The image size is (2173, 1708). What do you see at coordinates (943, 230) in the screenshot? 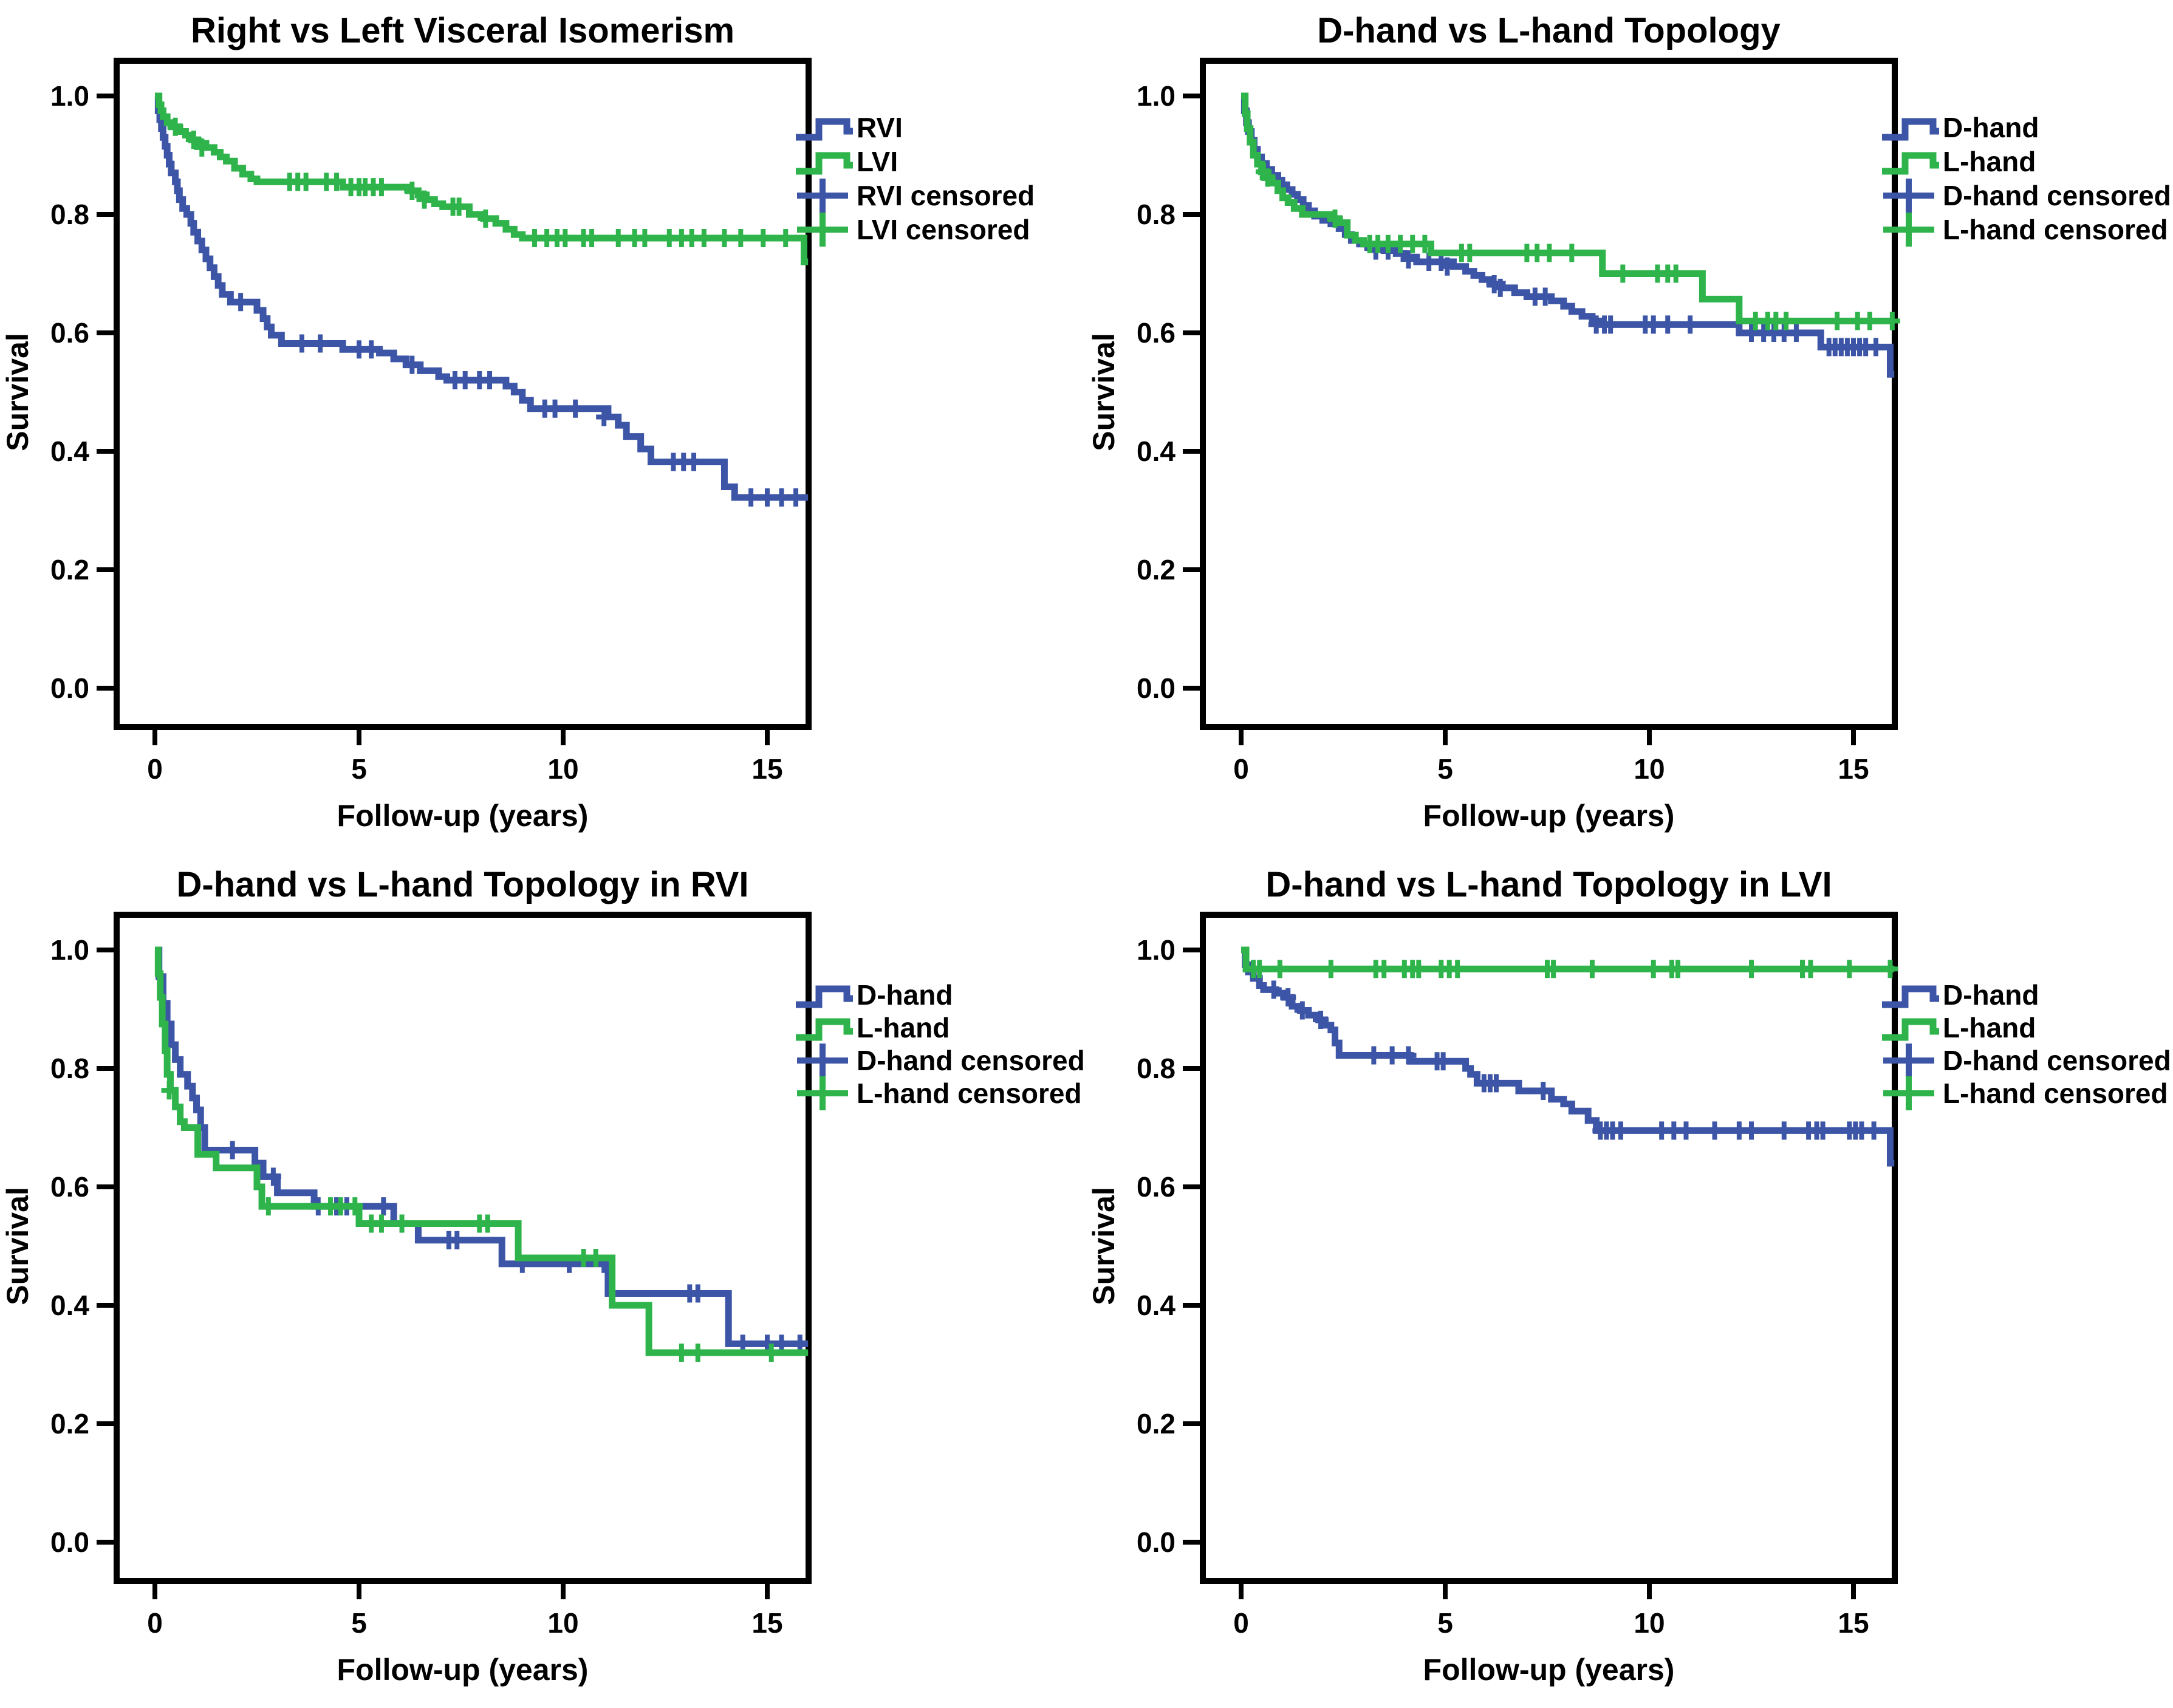
I see `legend-label: LVI censored` at bounding box center [943, 230].